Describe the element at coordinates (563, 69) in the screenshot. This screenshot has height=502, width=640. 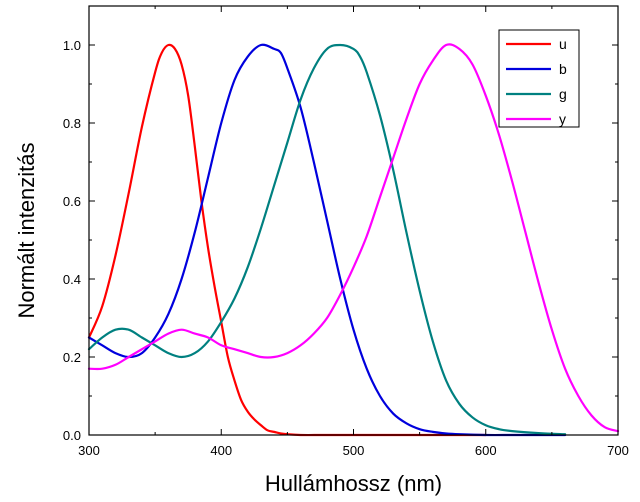
I see `legend-label-b: b` at that location.